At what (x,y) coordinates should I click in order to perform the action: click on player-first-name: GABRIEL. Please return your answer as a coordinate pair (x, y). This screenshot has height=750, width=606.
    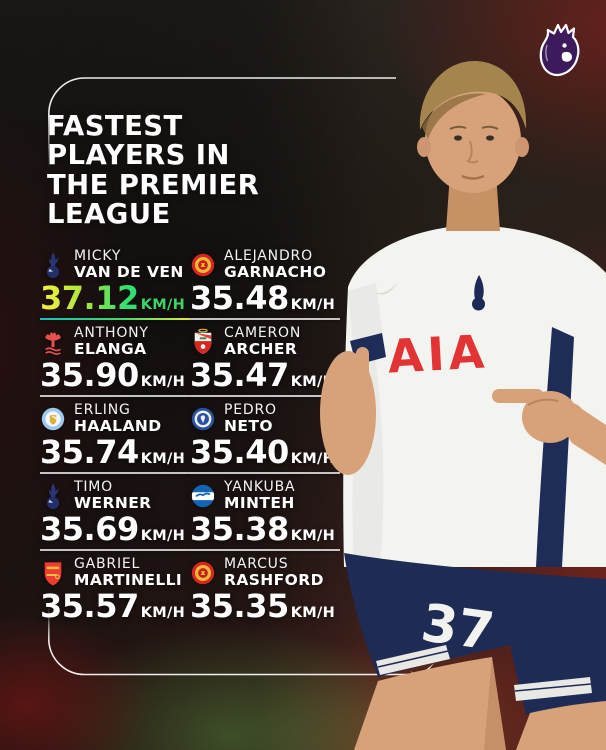
    Looking at the image, I should click on (107, 564).